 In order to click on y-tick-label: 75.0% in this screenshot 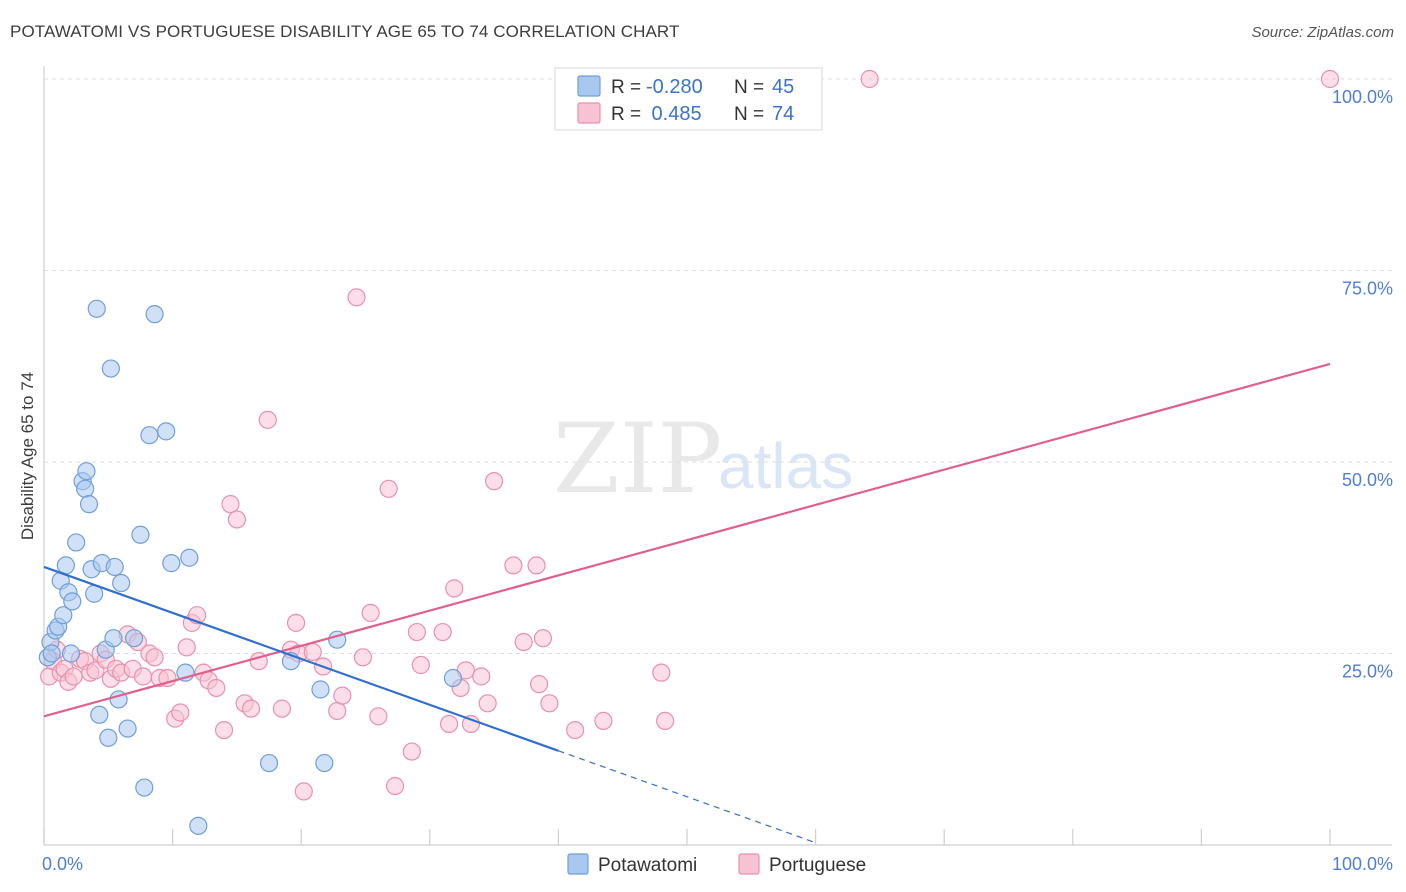, I will do `click(1367, 289)`.